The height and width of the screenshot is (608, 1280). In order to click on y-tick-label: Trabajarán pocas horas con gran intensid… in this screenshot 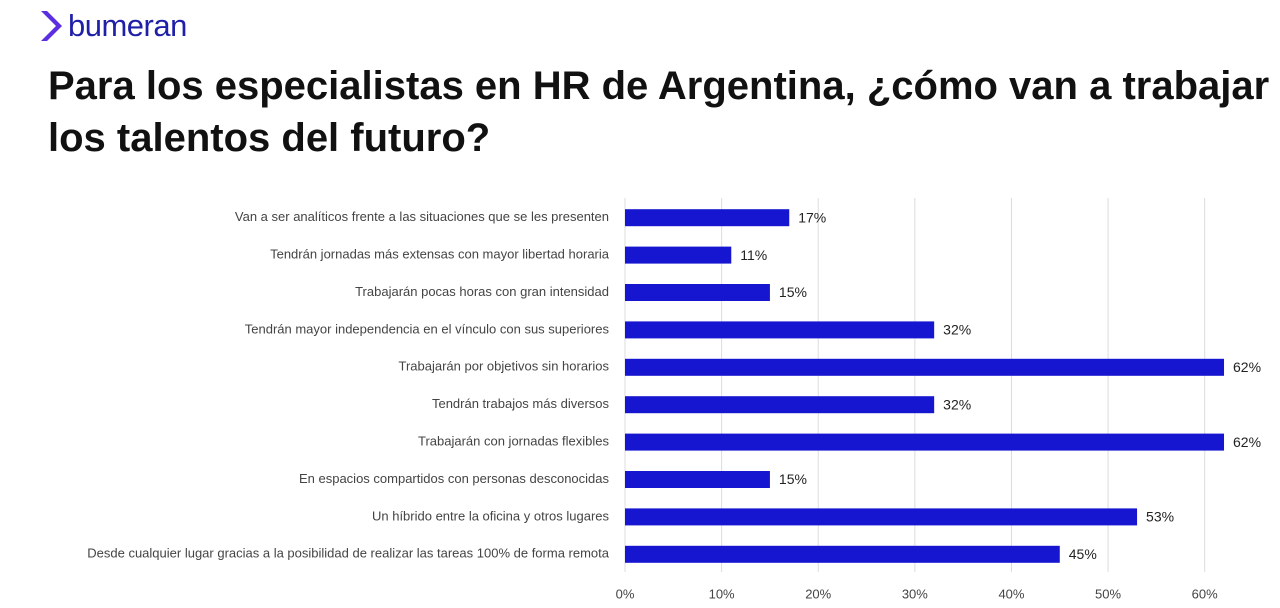, I will do `click(482, 291)`.